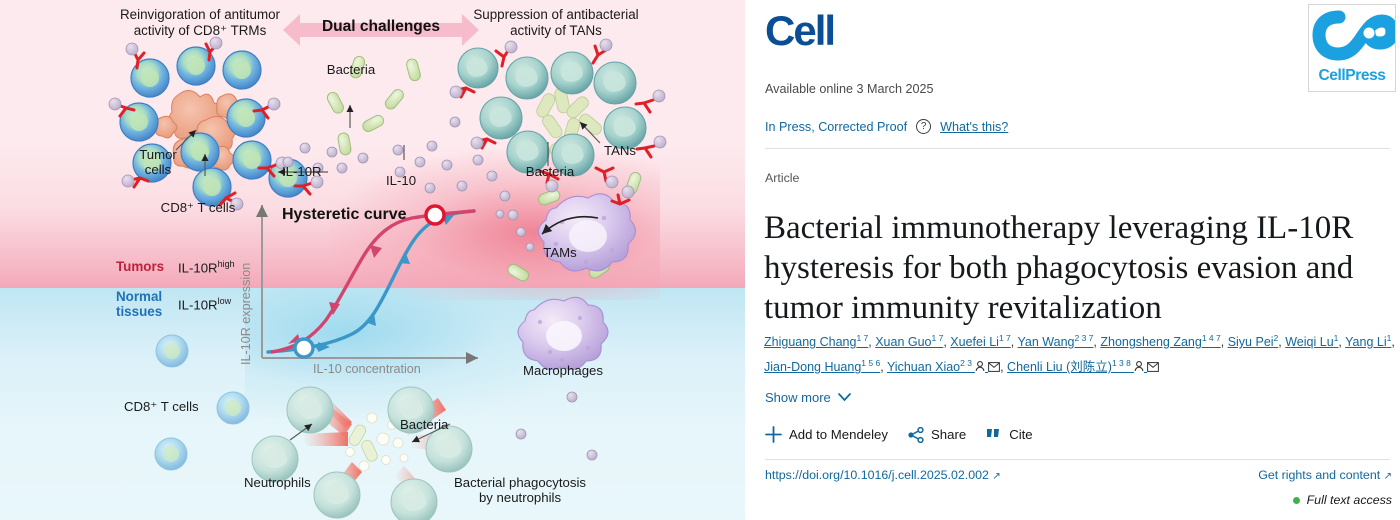 The width and height of the screenshot is (1400, 520). I want to click on help-icon: ?, so click(924, 126).